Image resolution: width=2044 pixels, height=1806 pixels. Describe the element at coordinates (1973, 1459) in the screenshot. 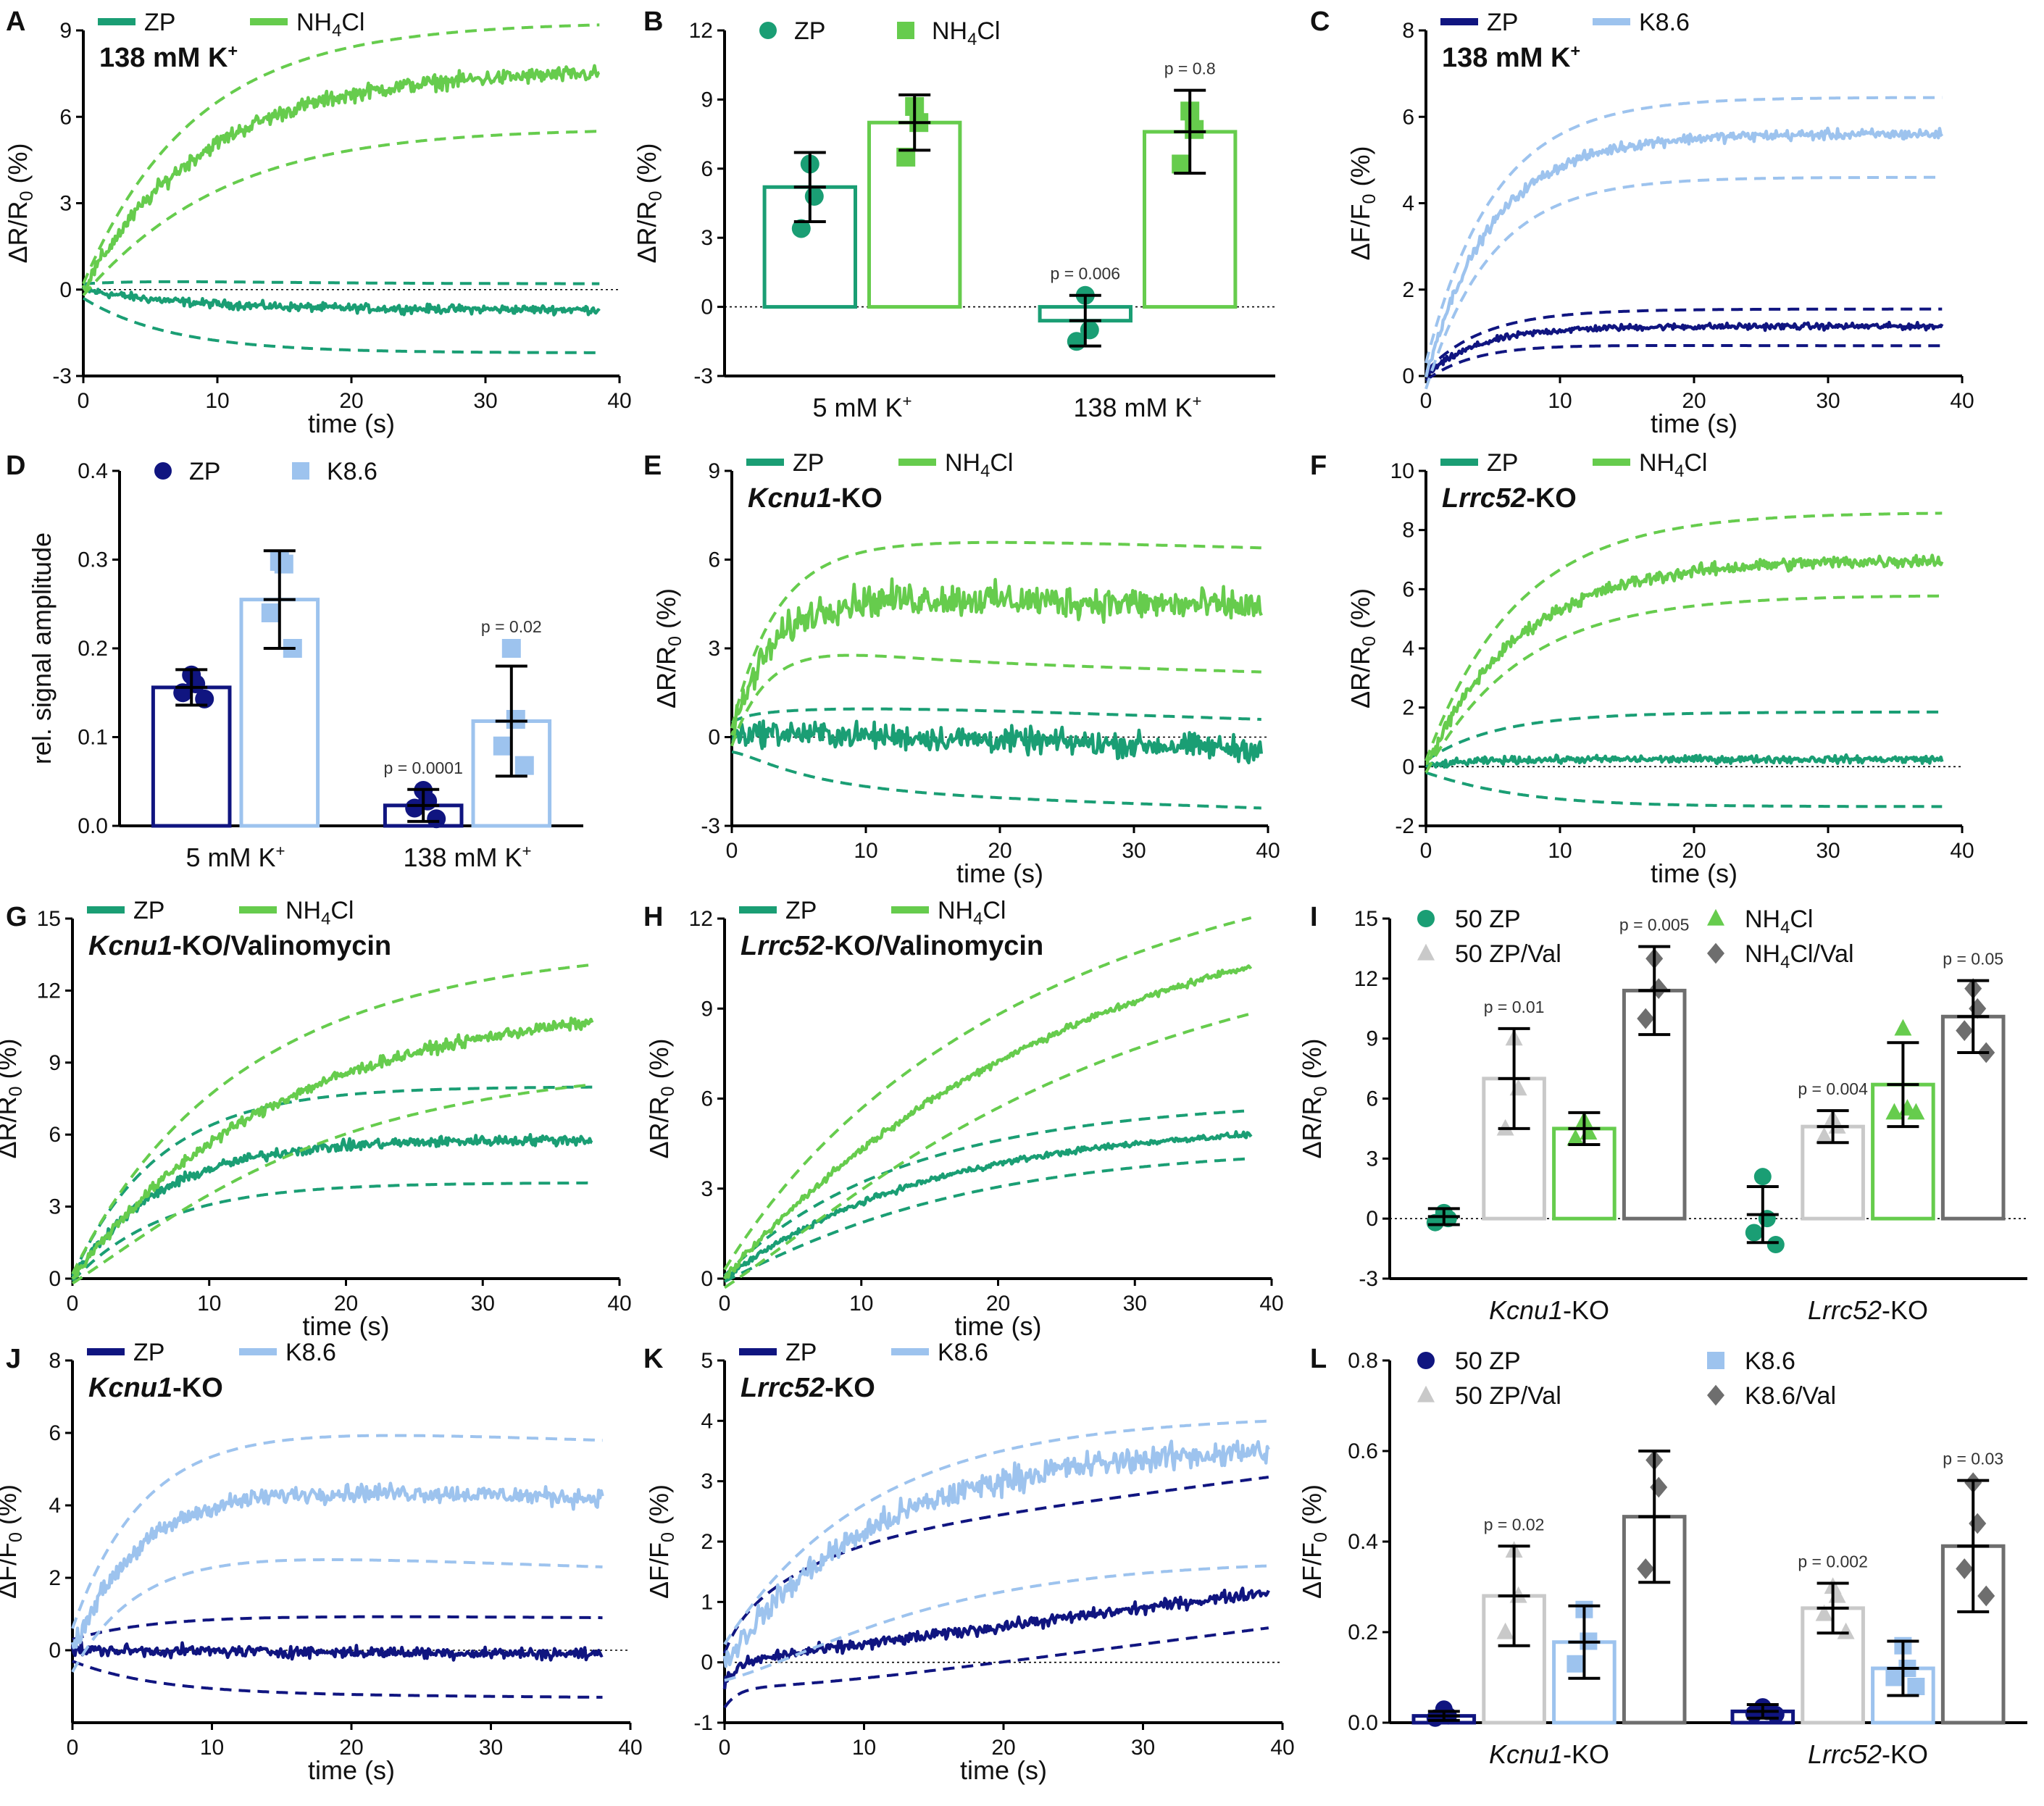

I see `p-value: p = 0.03` at that location.